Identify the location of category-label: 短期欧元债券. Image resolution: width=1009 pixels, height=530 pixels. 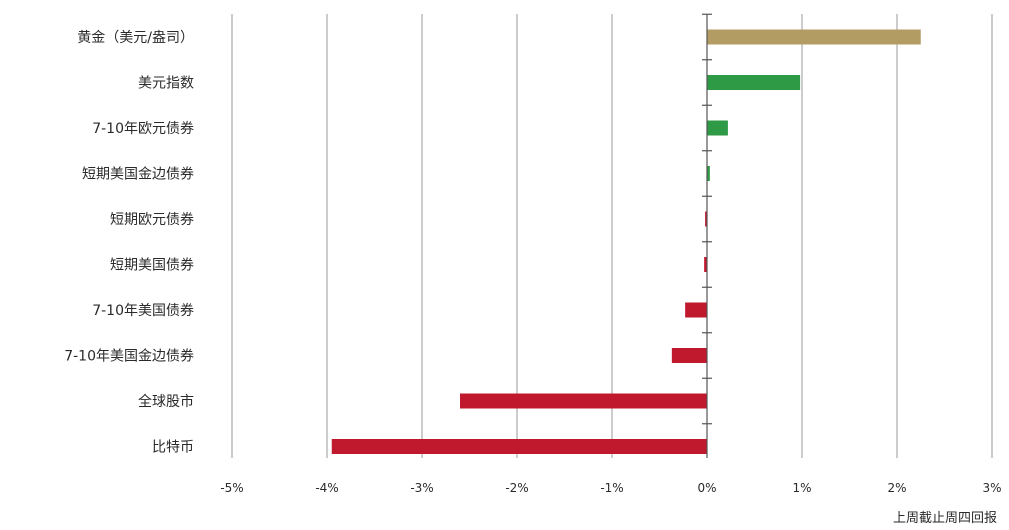
(152, 220).